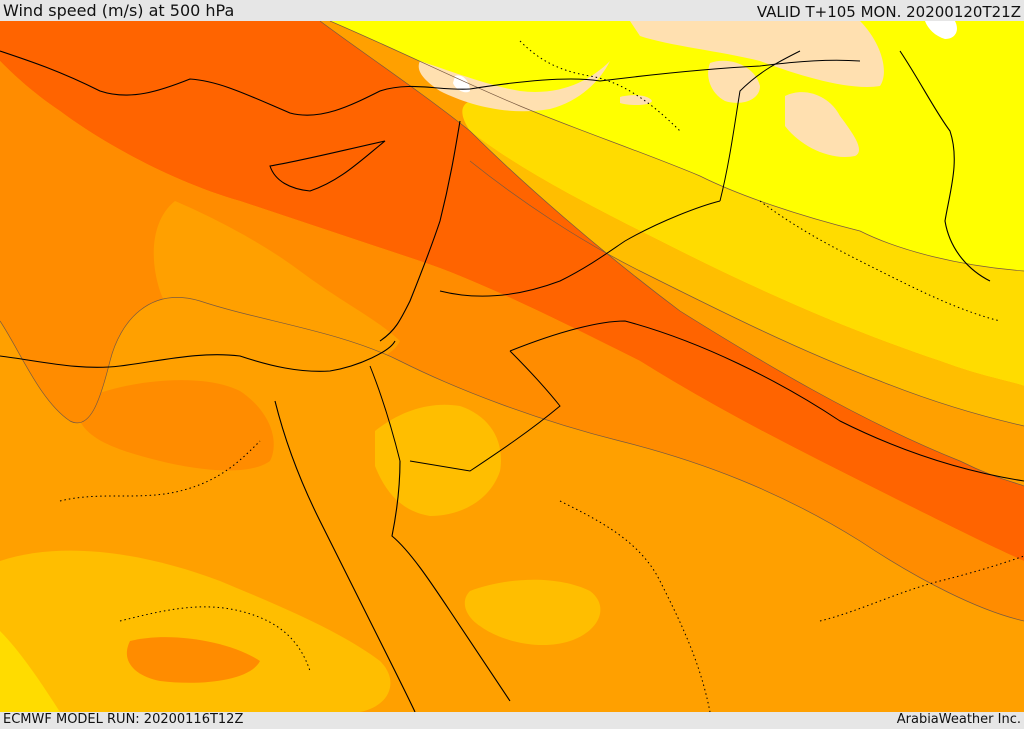 Image resolution: width=1024 pixels, height=729 pixels. Describe the element at coordinates (193, 660) in the screenshot. I see `patch-high-south` at that location.